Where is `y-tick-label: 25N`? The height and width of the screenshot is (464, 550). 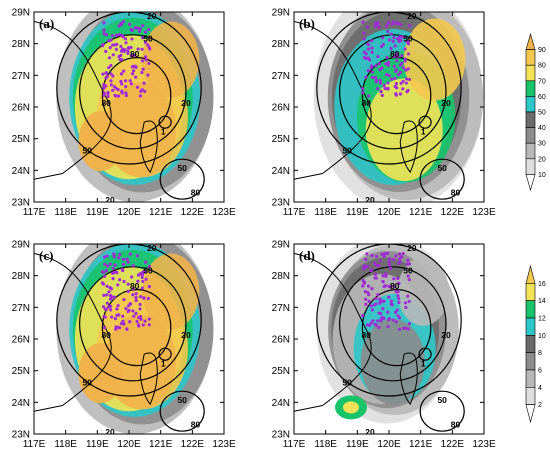 y-tick-label: 25N is located at coordinates (21, 371).